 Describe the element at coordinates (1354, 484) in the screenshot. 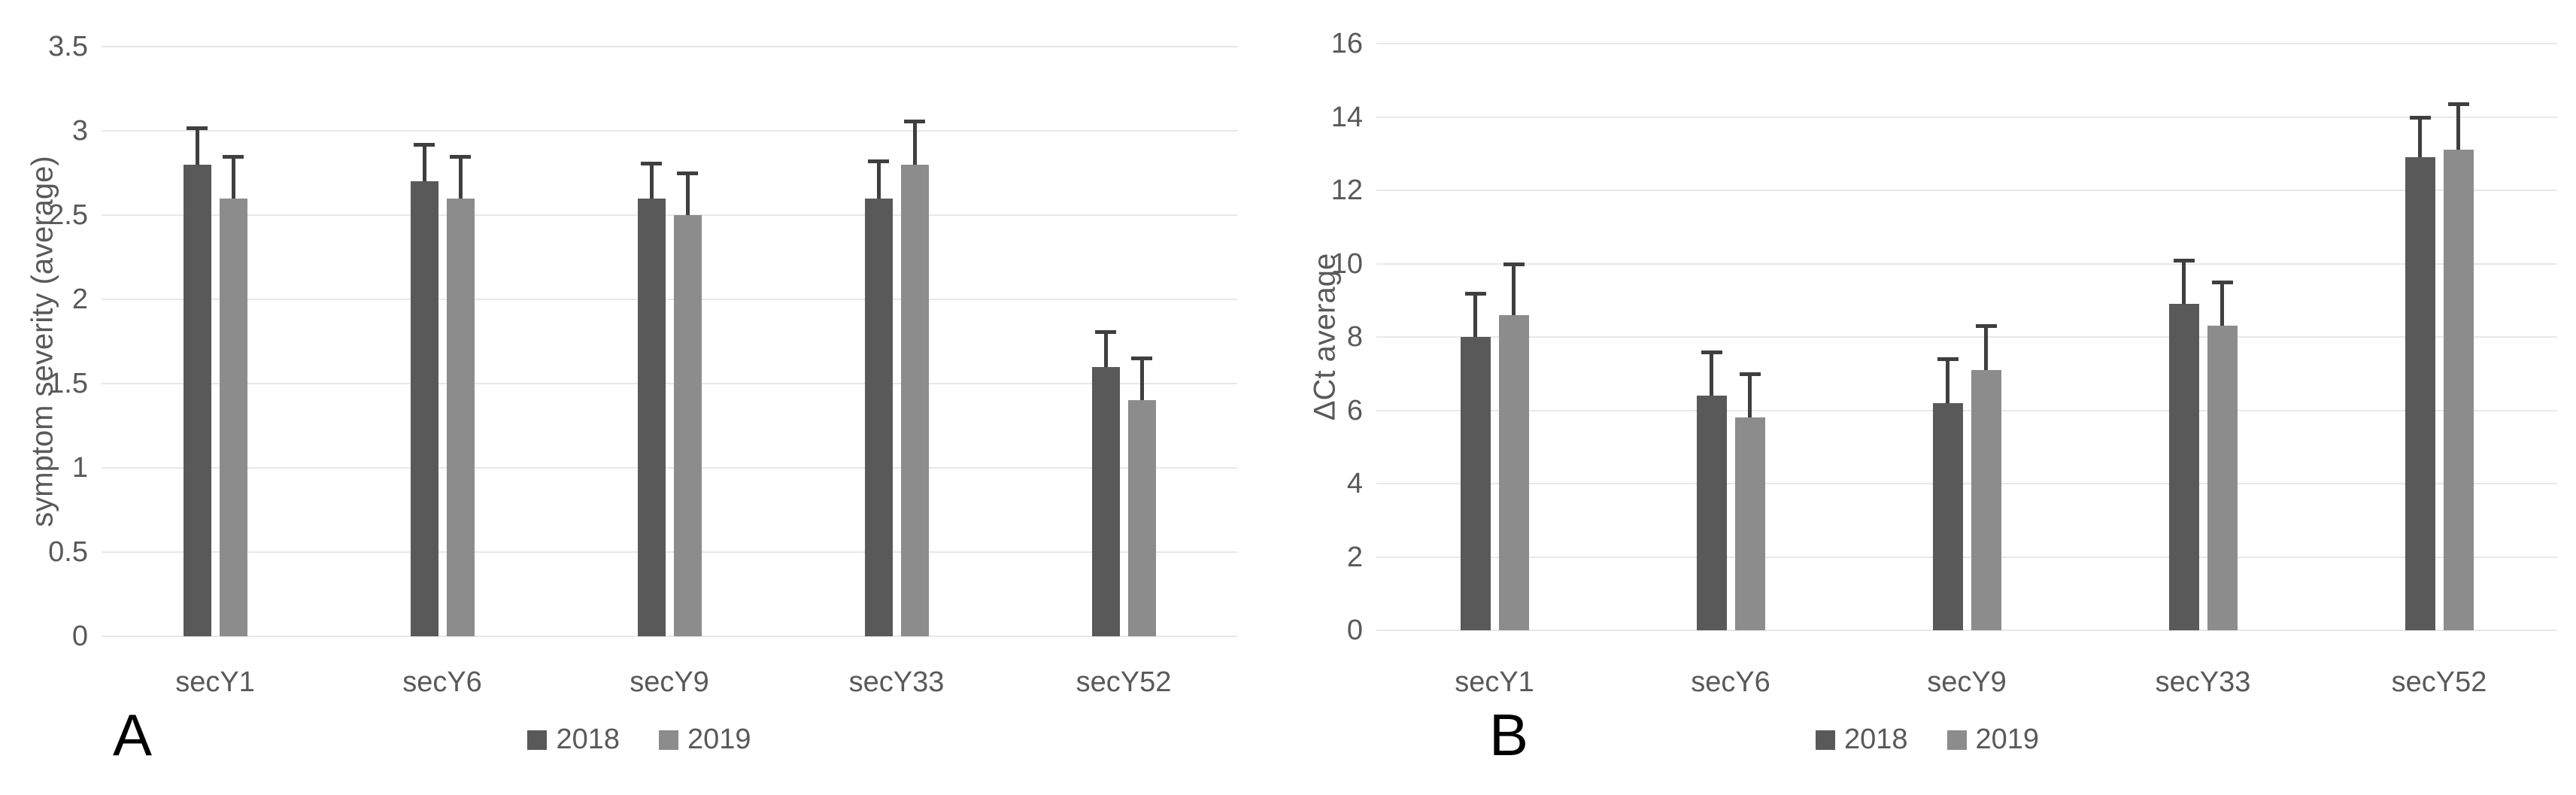

I see `y-tick-label: 4` at that location.